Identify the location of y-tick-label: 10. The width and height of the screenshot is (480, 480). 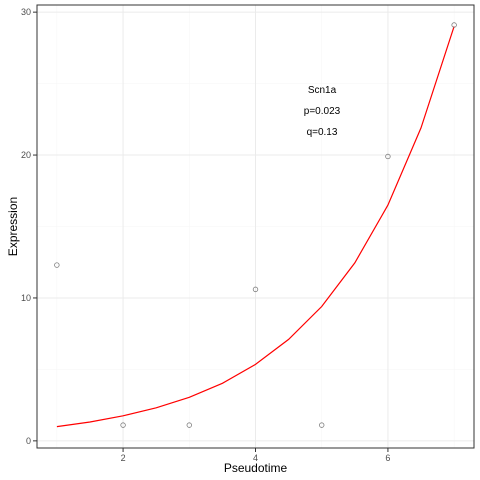
(26, 298).